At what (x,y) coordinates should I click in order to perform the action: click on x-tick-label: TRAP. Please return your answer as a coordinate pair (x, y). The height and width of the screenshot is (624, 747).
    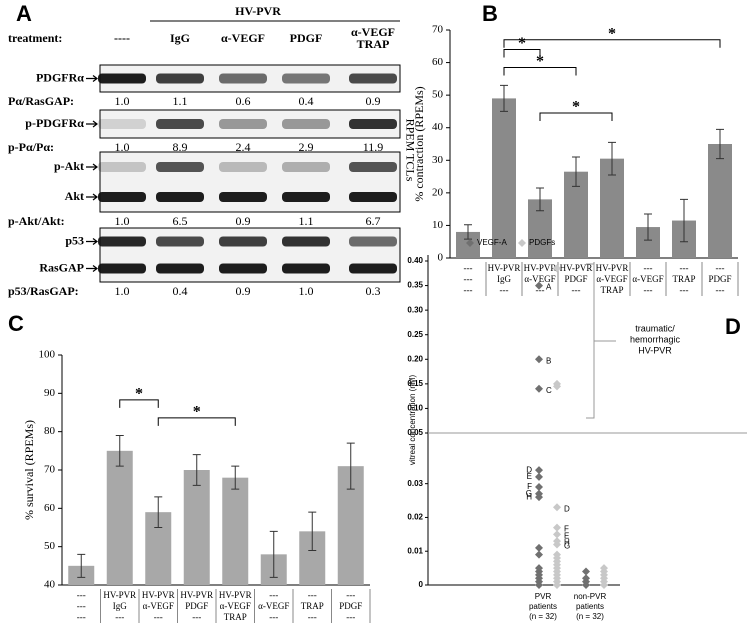
    Looking at the image, I should click on (235, 617).